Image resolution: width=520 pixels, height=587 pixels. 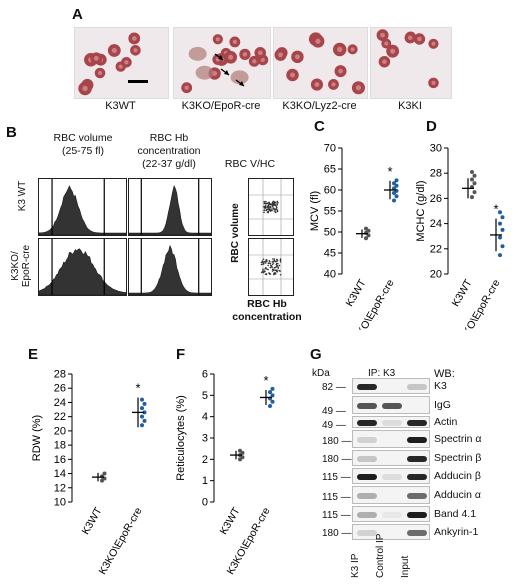 I want to click on scale-bar, so click(x=138, y=81).